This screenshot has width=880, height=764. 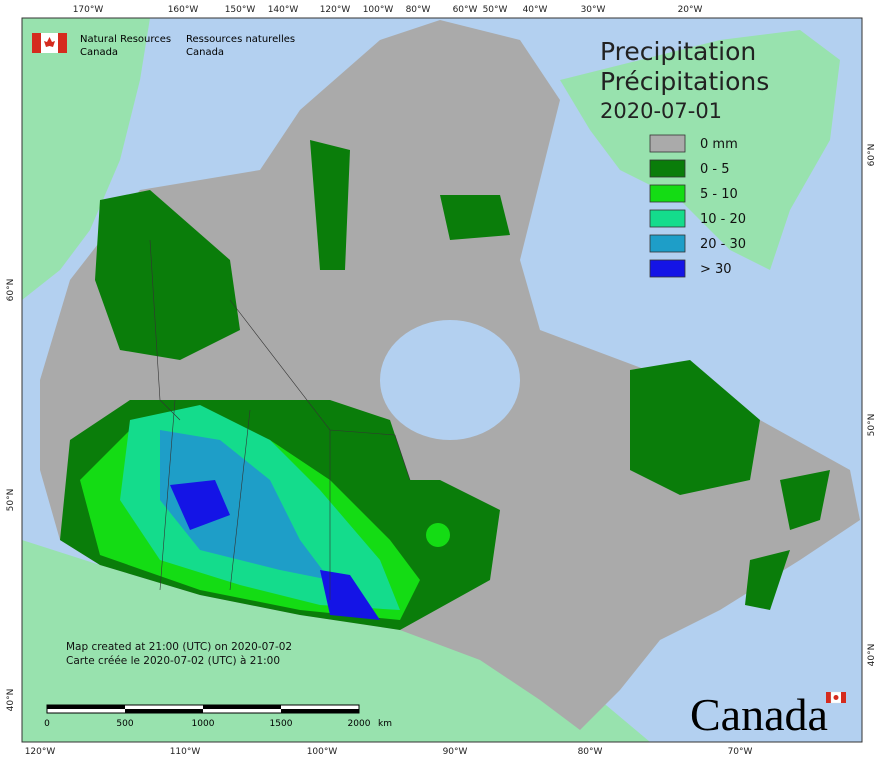 What do you see at coordinates (218, 716) in the screenshot?
I see `scale-bar: 0 500 1000 1500 2000 km` at bounding box center [218, 716].